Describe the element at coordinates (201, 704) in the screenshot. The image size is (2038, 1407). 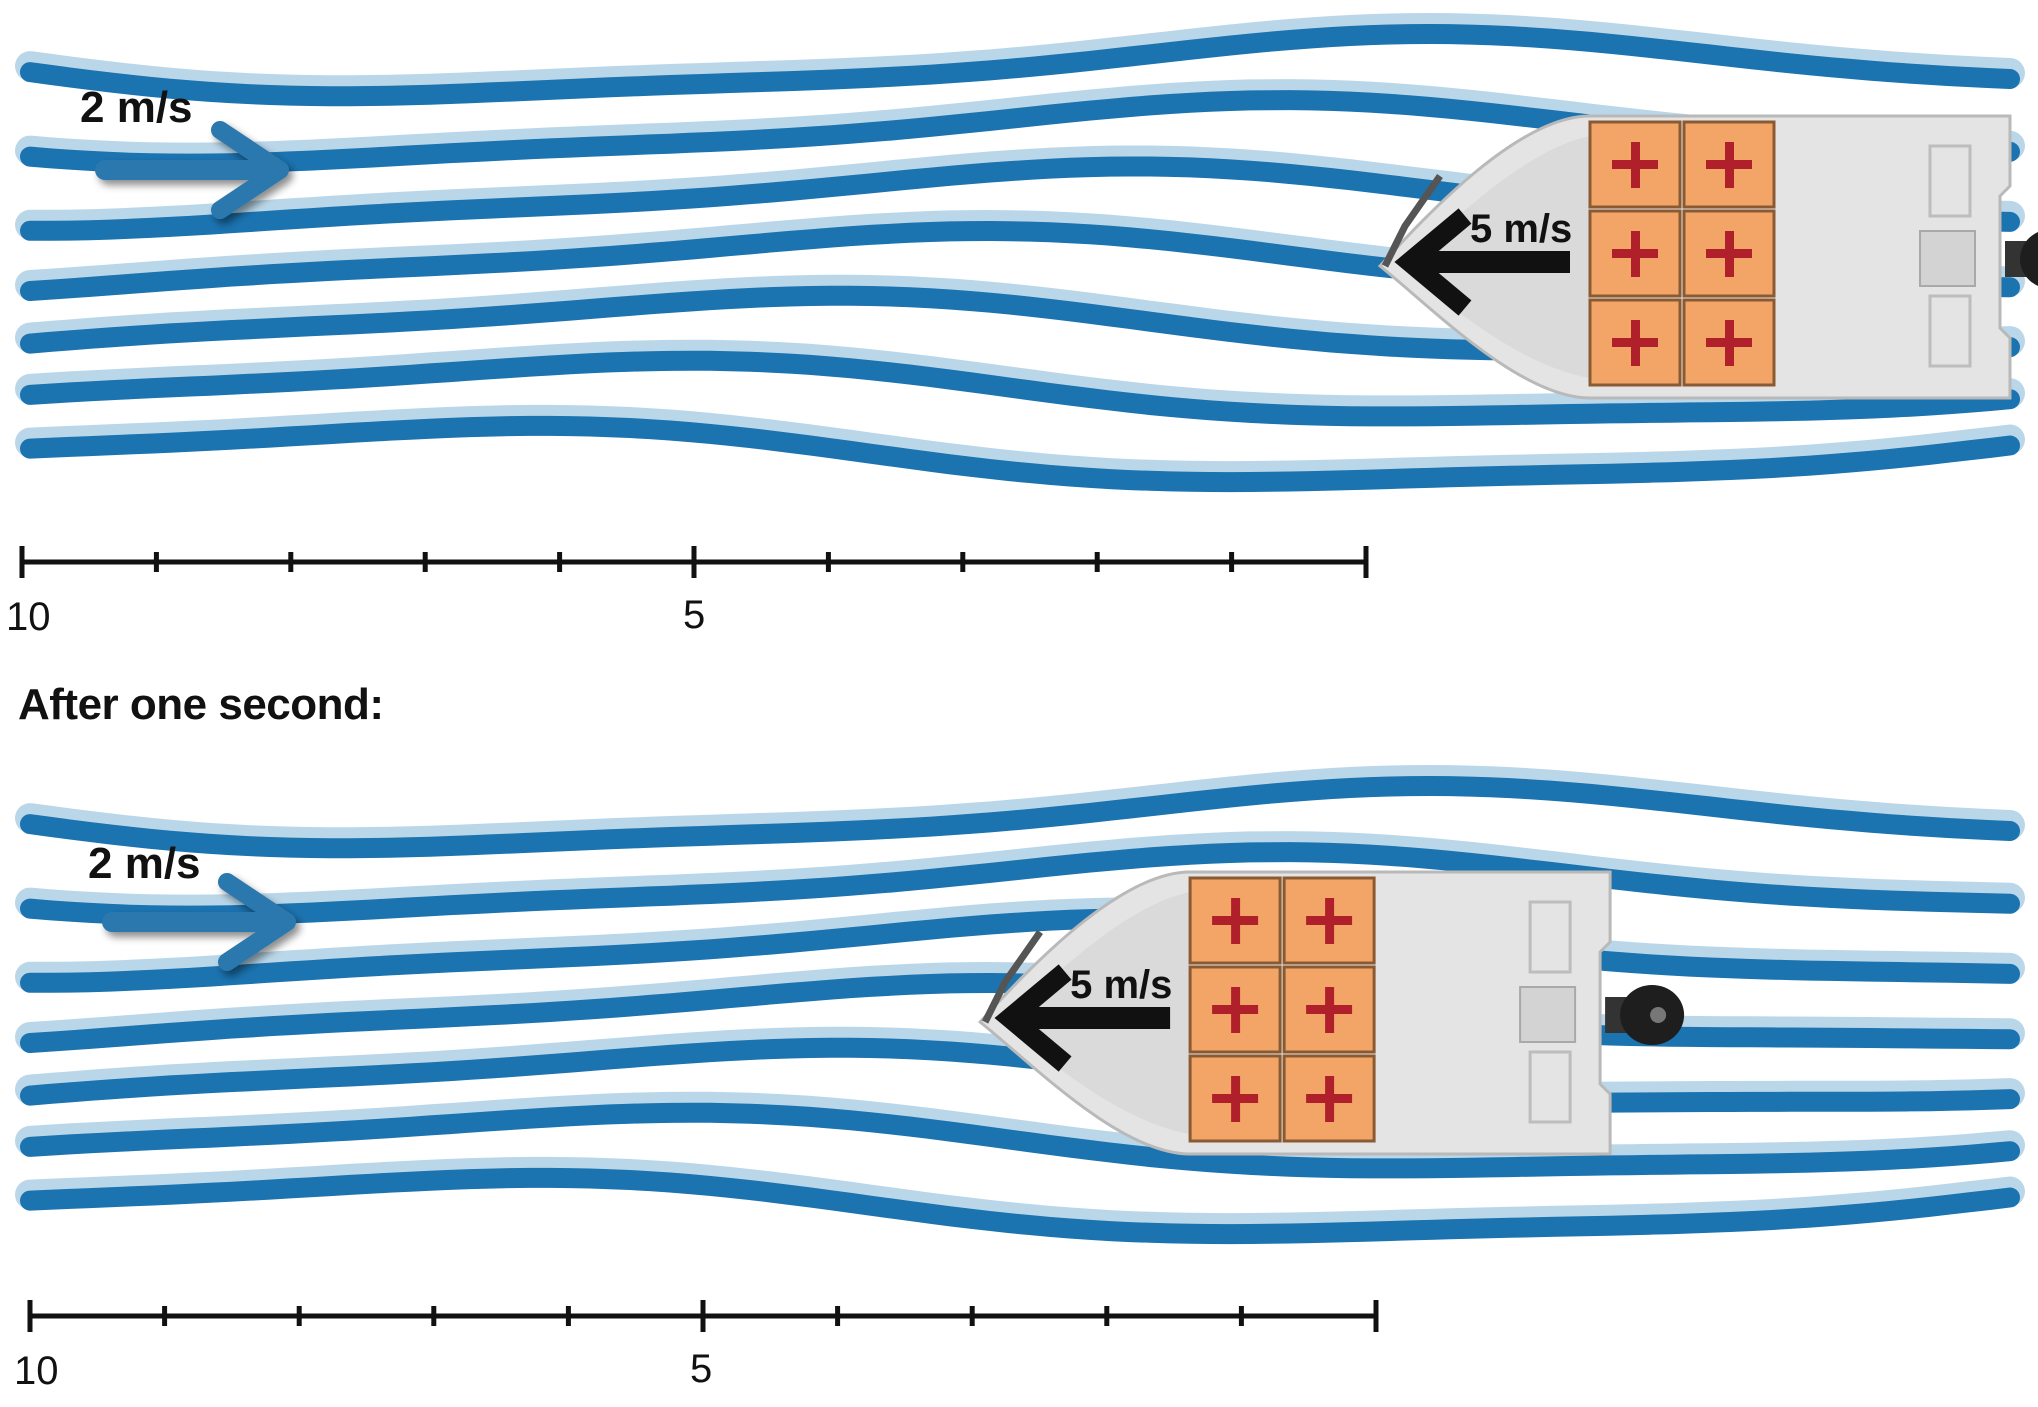
I see `caption: After one second:` at that location.